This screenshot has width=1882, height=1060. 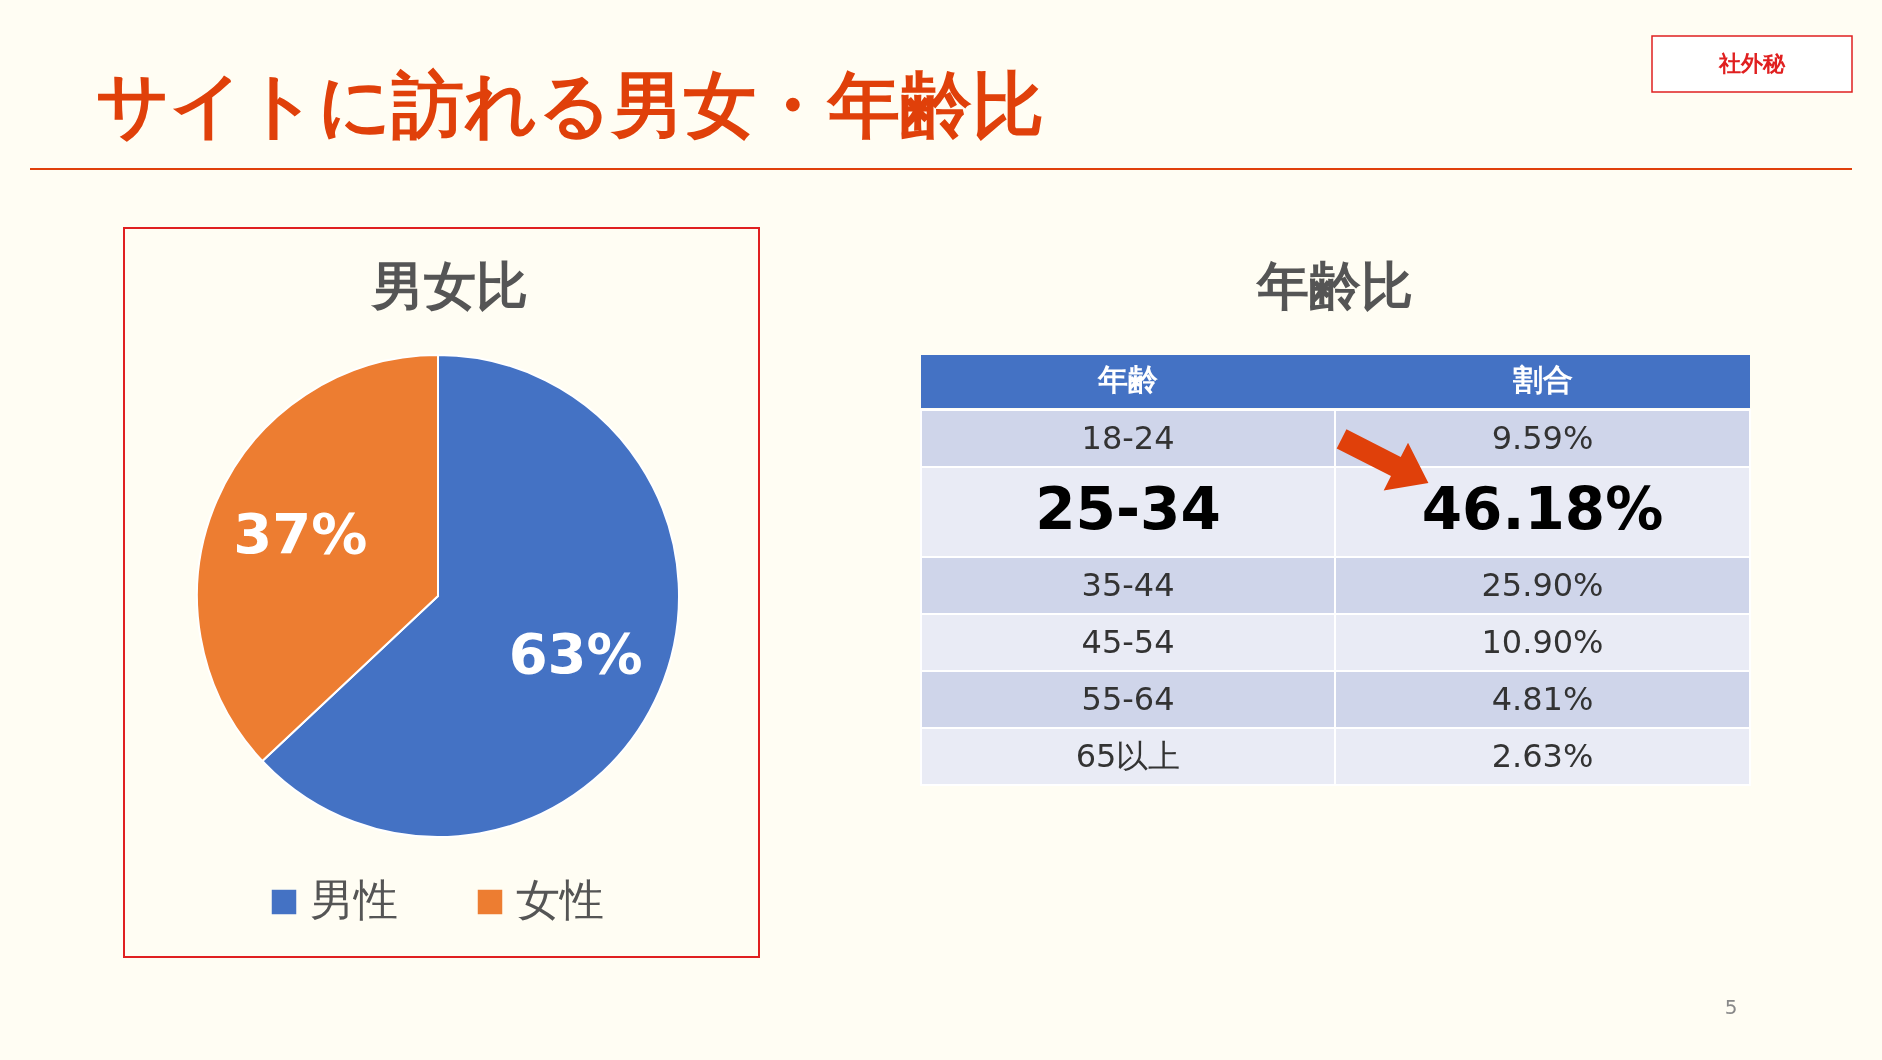 What do you see at coordinates (1542, 755) in the screenshot?
I see `data-label: 2.63%` at bounding box center [1542, 755].